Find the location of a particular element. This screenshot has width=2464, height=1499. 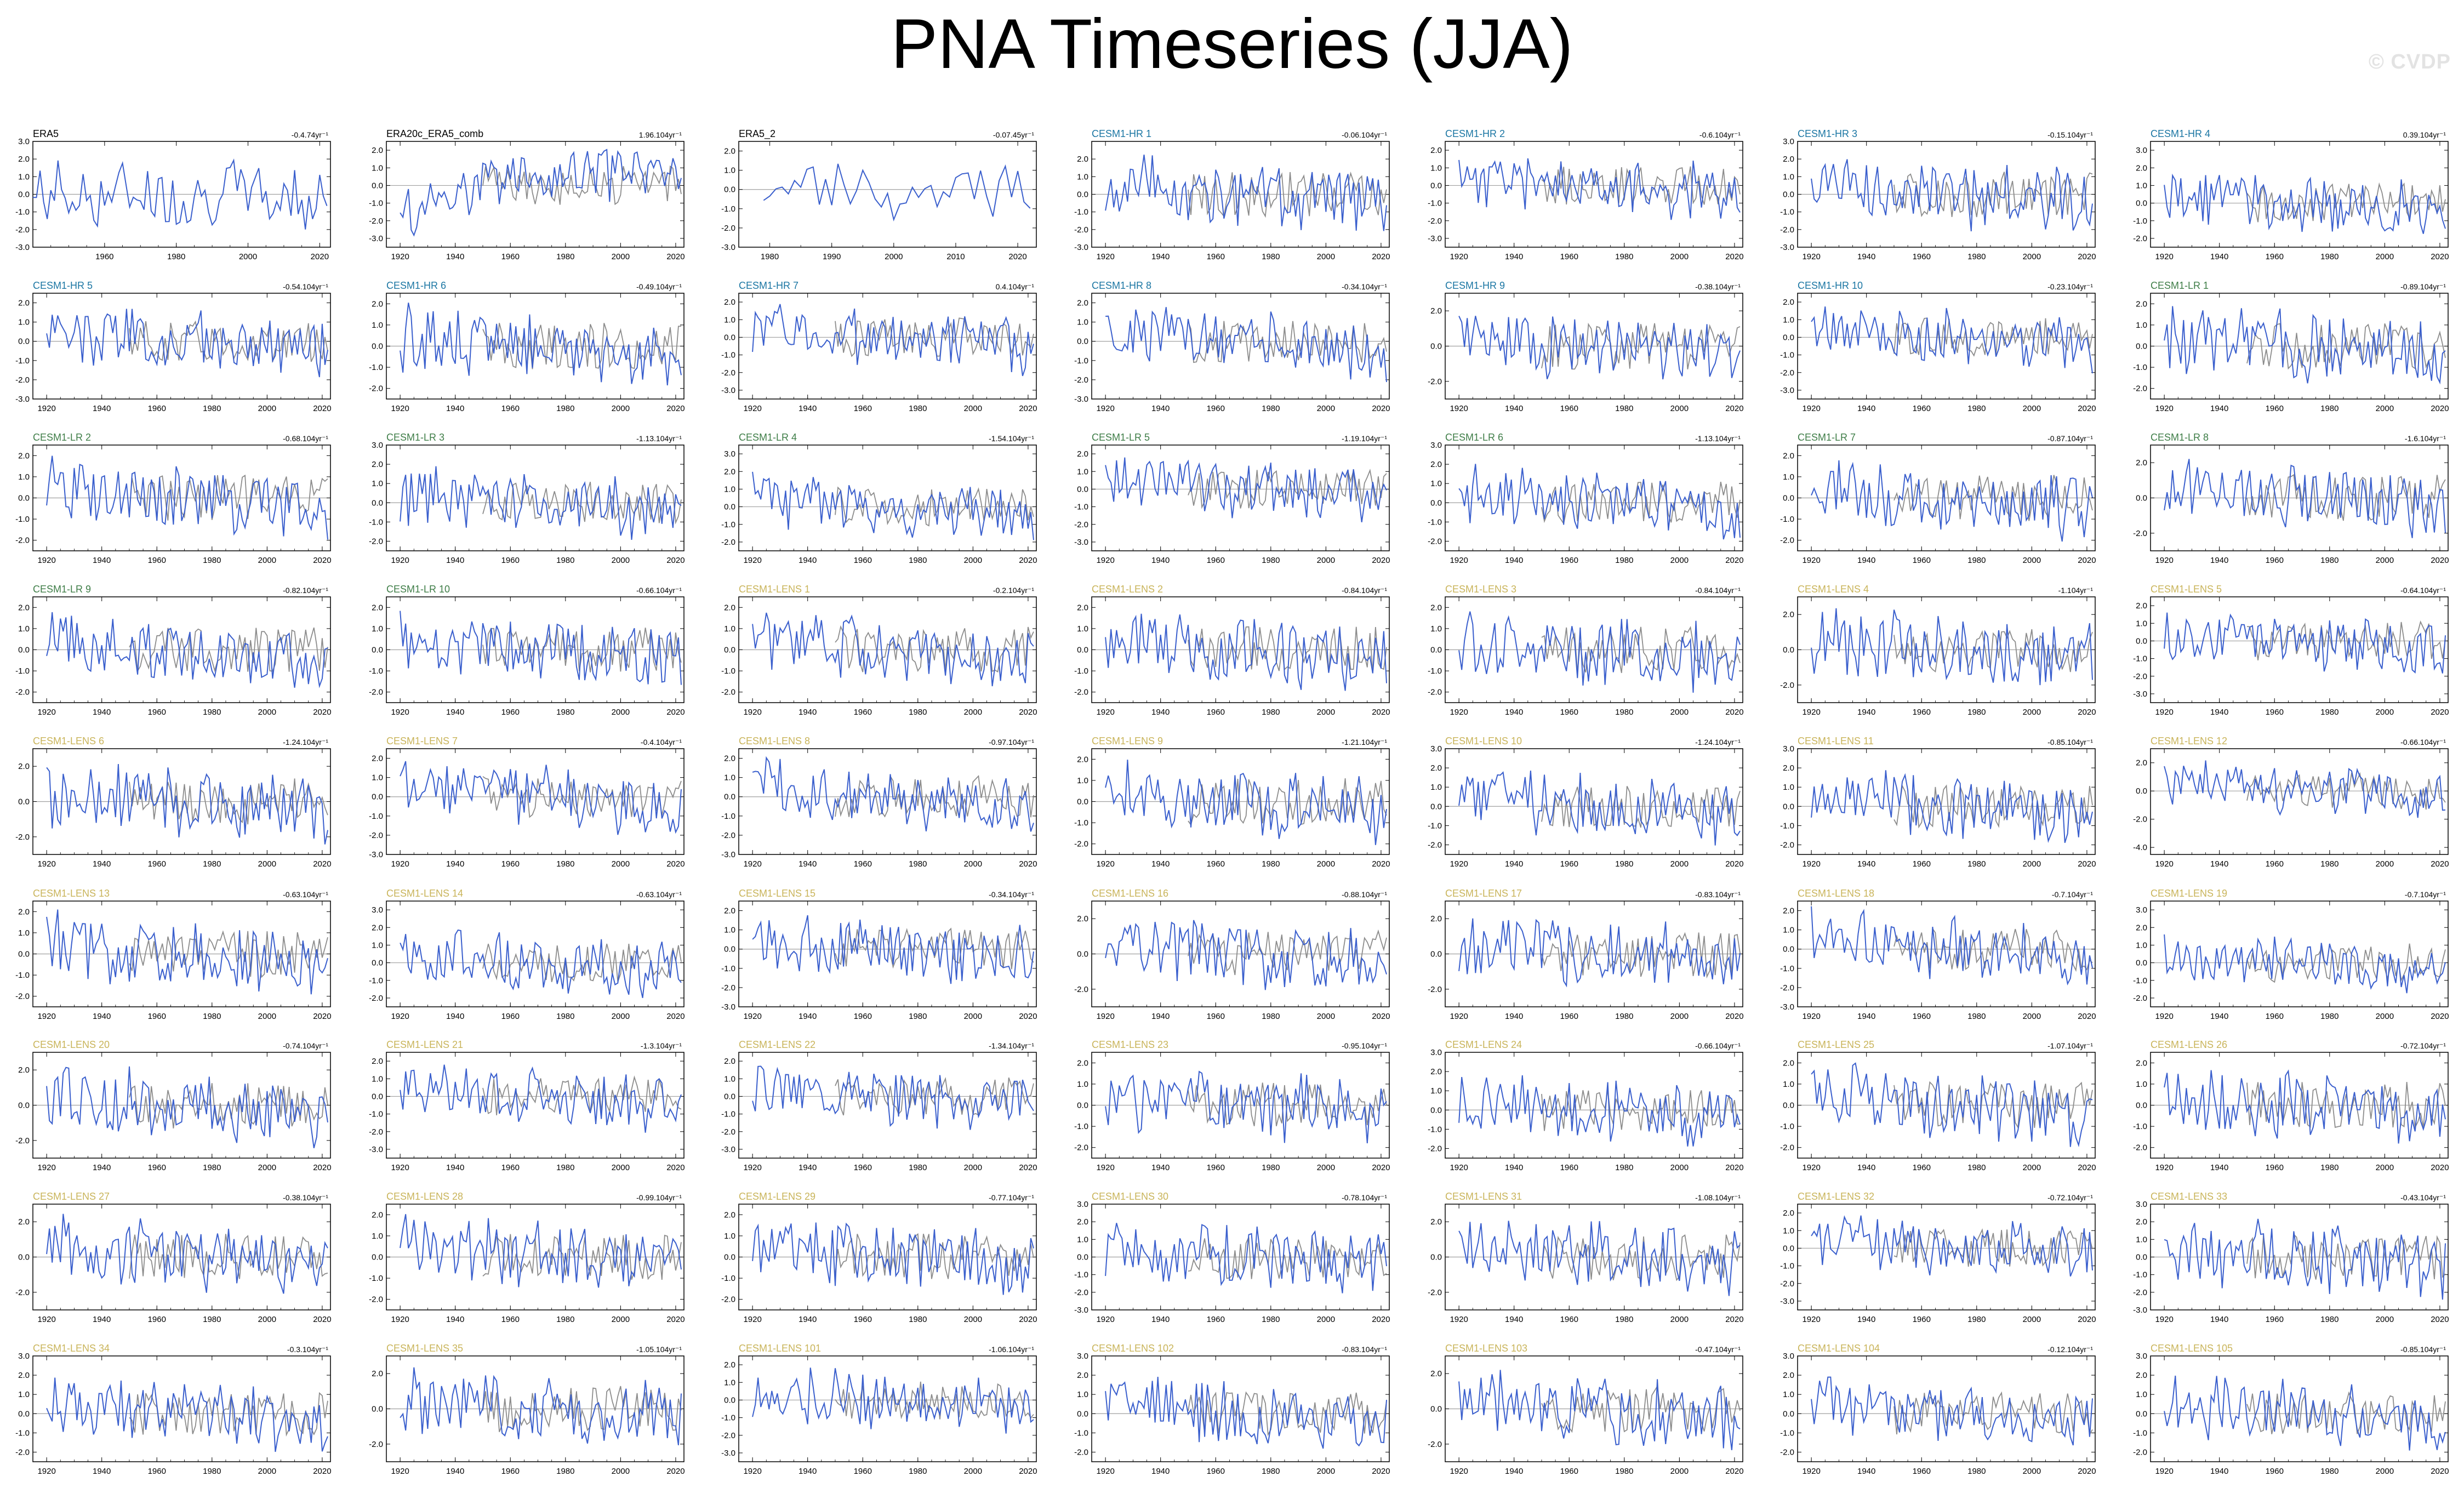

panel-trend-label: -0.97.104yr⁻¹ is located at coordinates (1012, 742).